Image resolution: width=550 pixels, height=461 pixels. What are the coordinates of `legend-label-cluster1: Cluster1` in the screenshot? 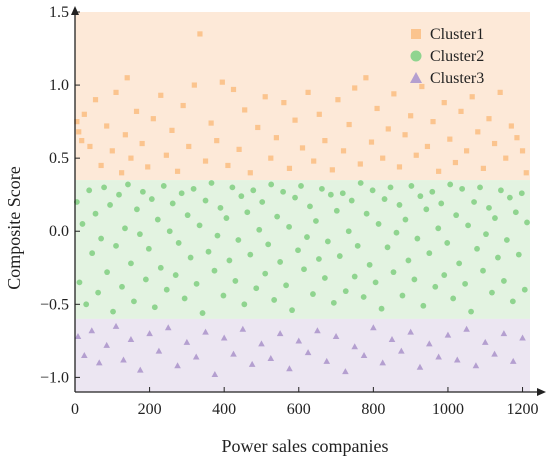 It's located at (457, 34).